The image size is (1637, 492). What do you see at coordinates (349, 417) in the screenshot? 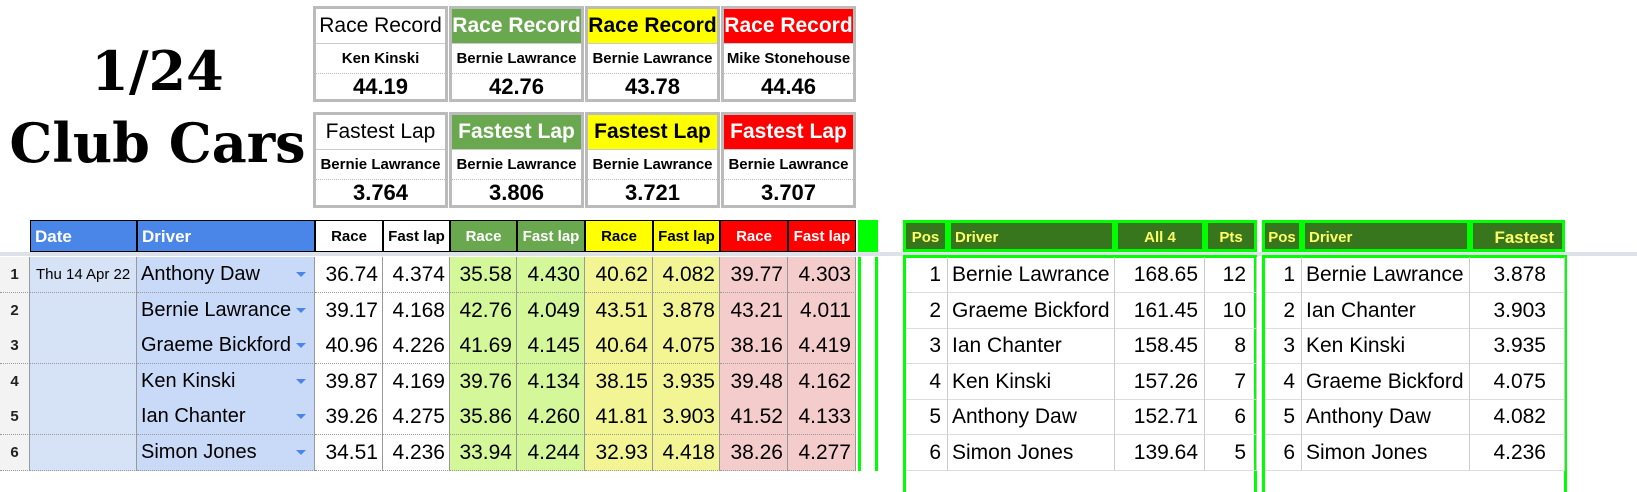
I see `lap-value-cell: 39.26` at bounding box center [349, 417].